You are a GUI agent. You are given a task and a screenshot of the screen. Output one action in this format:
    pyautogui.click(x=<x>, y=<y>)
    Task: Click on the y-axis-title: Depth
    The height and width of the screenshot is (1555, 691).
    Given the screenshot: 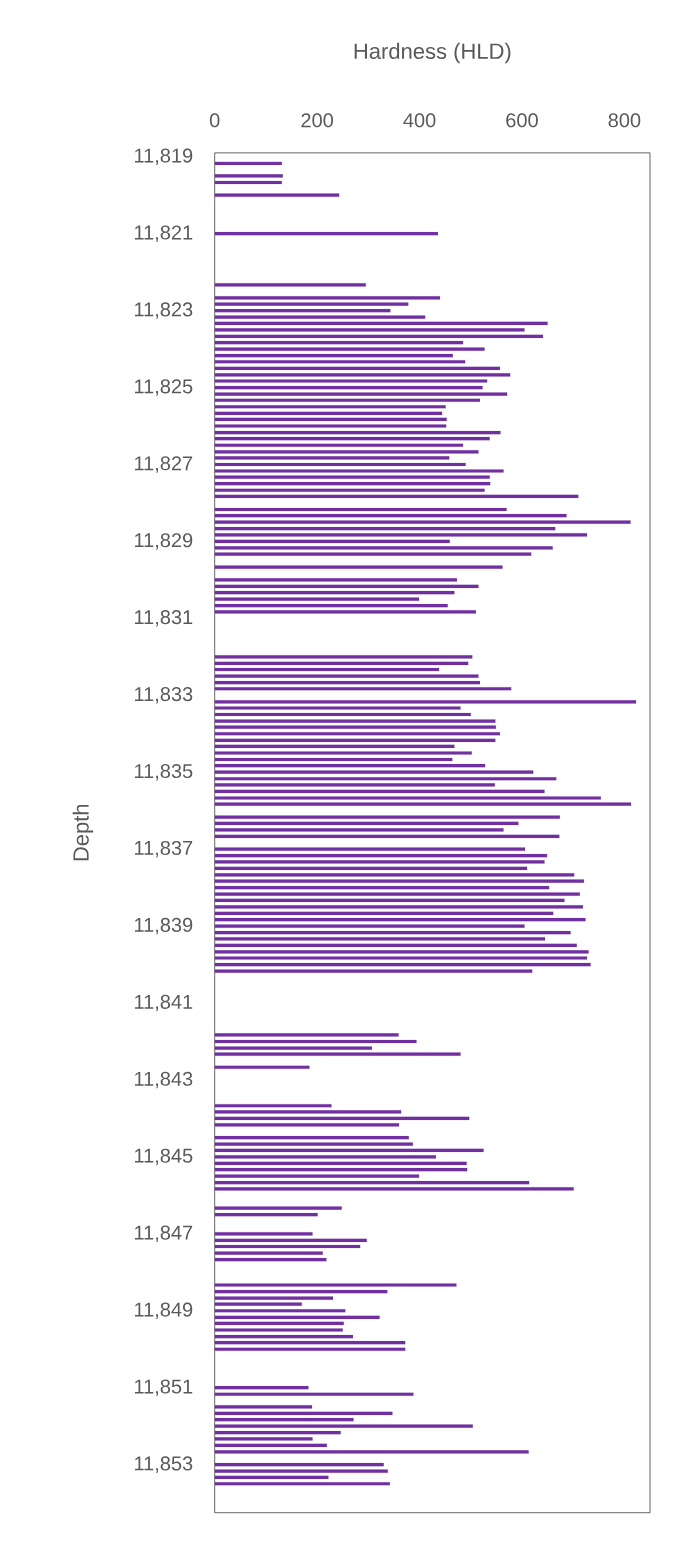 What is the action you would take?
    pyautogui.click(x=83, y=832)
    